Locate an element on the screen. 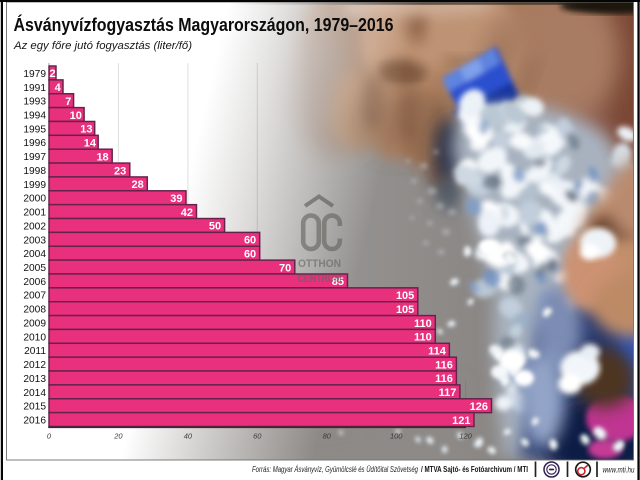 This screenshot has height=480, width=640. svg-text: 7 is located at coordinates (68, 102).